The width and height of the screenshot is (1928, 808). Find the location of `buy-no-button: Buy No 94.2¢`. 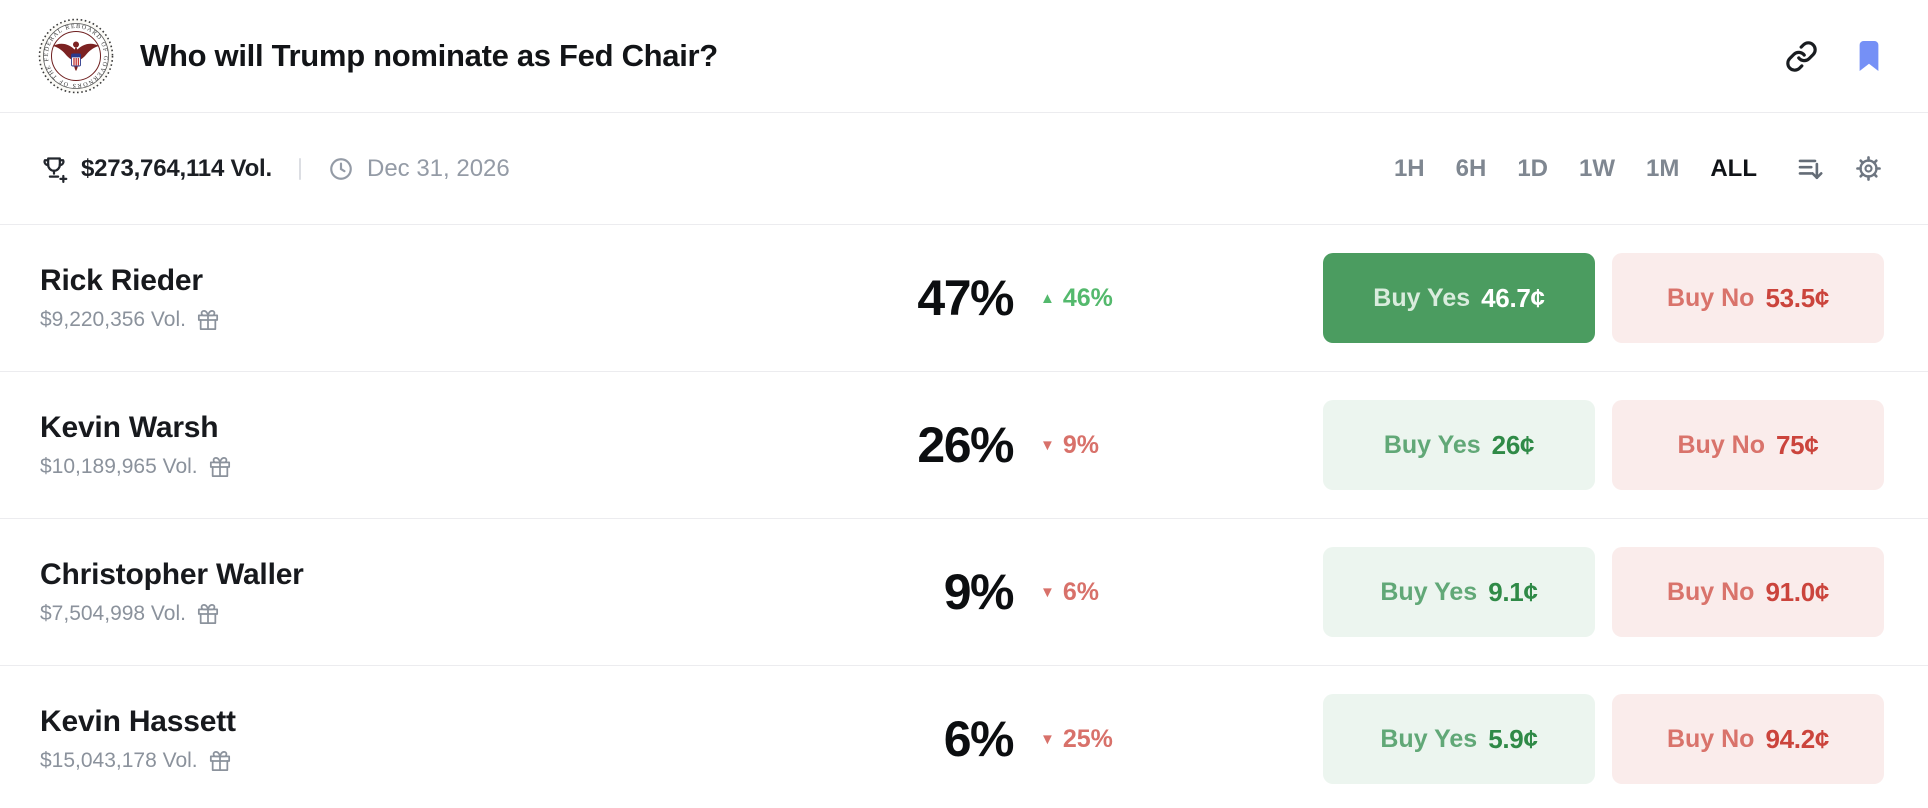

buy-no-button: Buy No 94.2¢ is located at coordinates (1748, 739).